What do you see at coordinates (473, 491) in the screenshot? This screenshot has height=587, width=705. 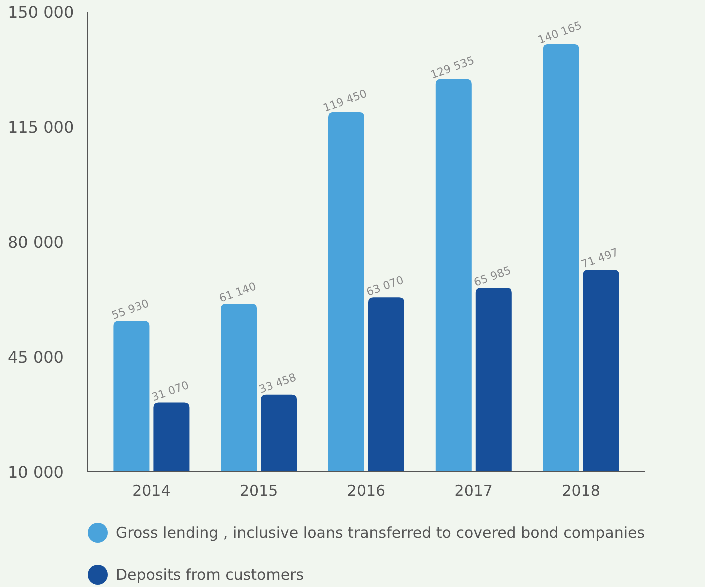 I see `x-tick-label: 2017` at bounding box center [473, 491].